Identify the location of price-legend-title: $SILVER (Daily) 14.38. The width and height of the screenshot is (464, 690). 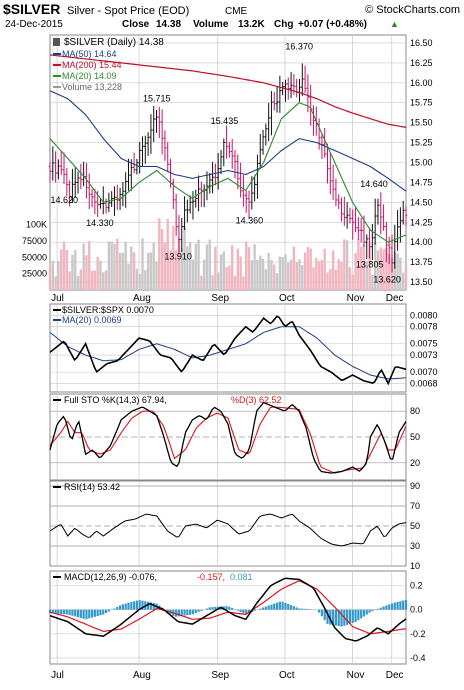
(114, 42).